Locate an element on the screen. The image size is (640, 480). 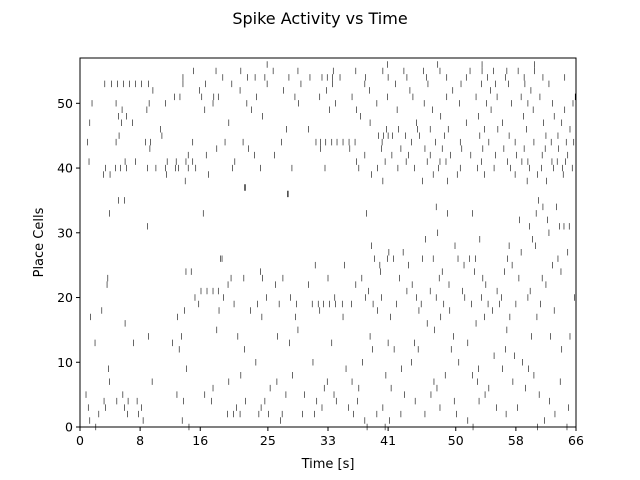
y-tick-label: 40 is located at coordinates (65, 168).